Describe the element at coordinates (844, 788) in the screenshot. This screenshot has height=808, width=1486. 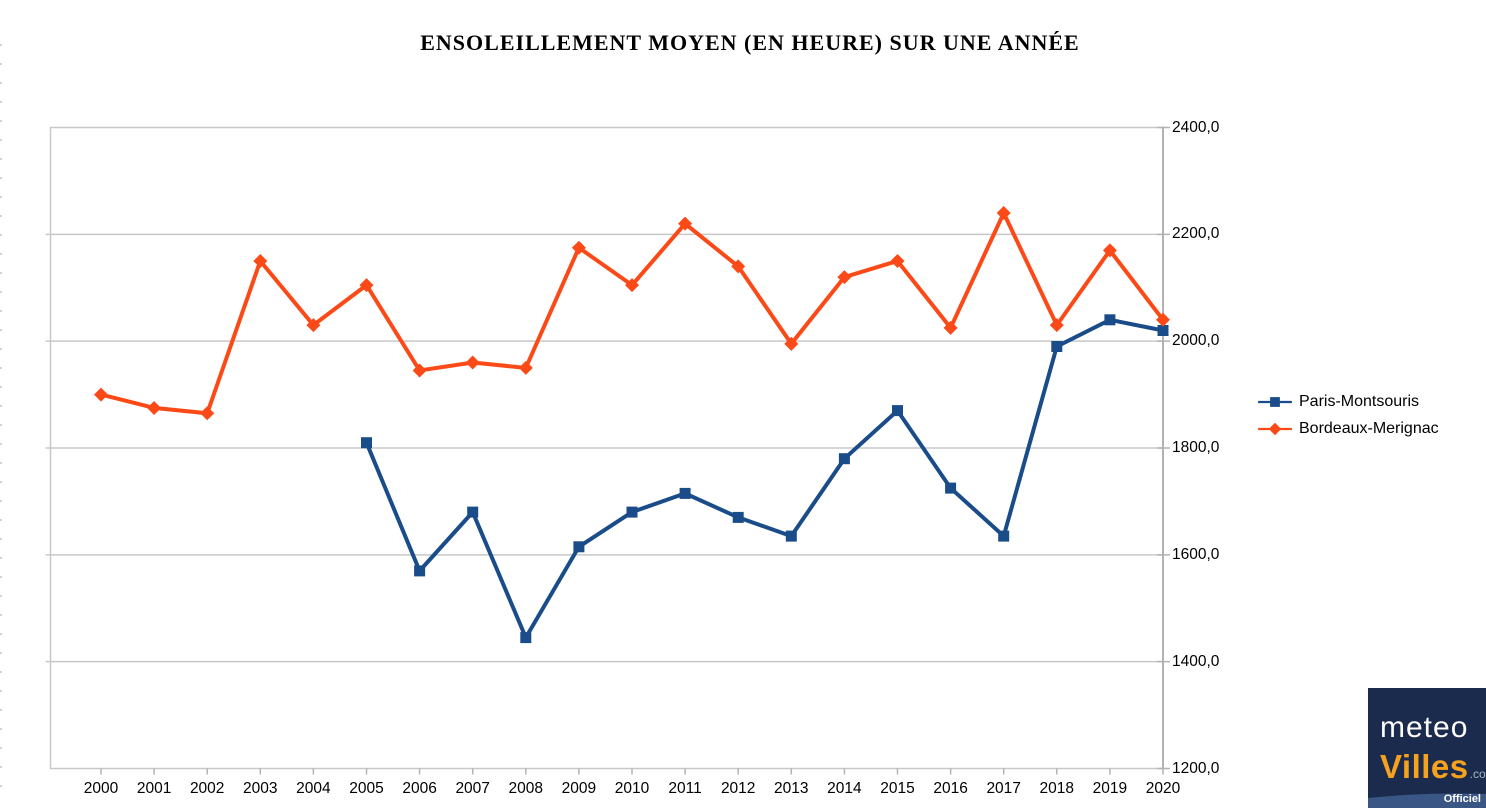
I see `x-axis-label: 2014` at that location.